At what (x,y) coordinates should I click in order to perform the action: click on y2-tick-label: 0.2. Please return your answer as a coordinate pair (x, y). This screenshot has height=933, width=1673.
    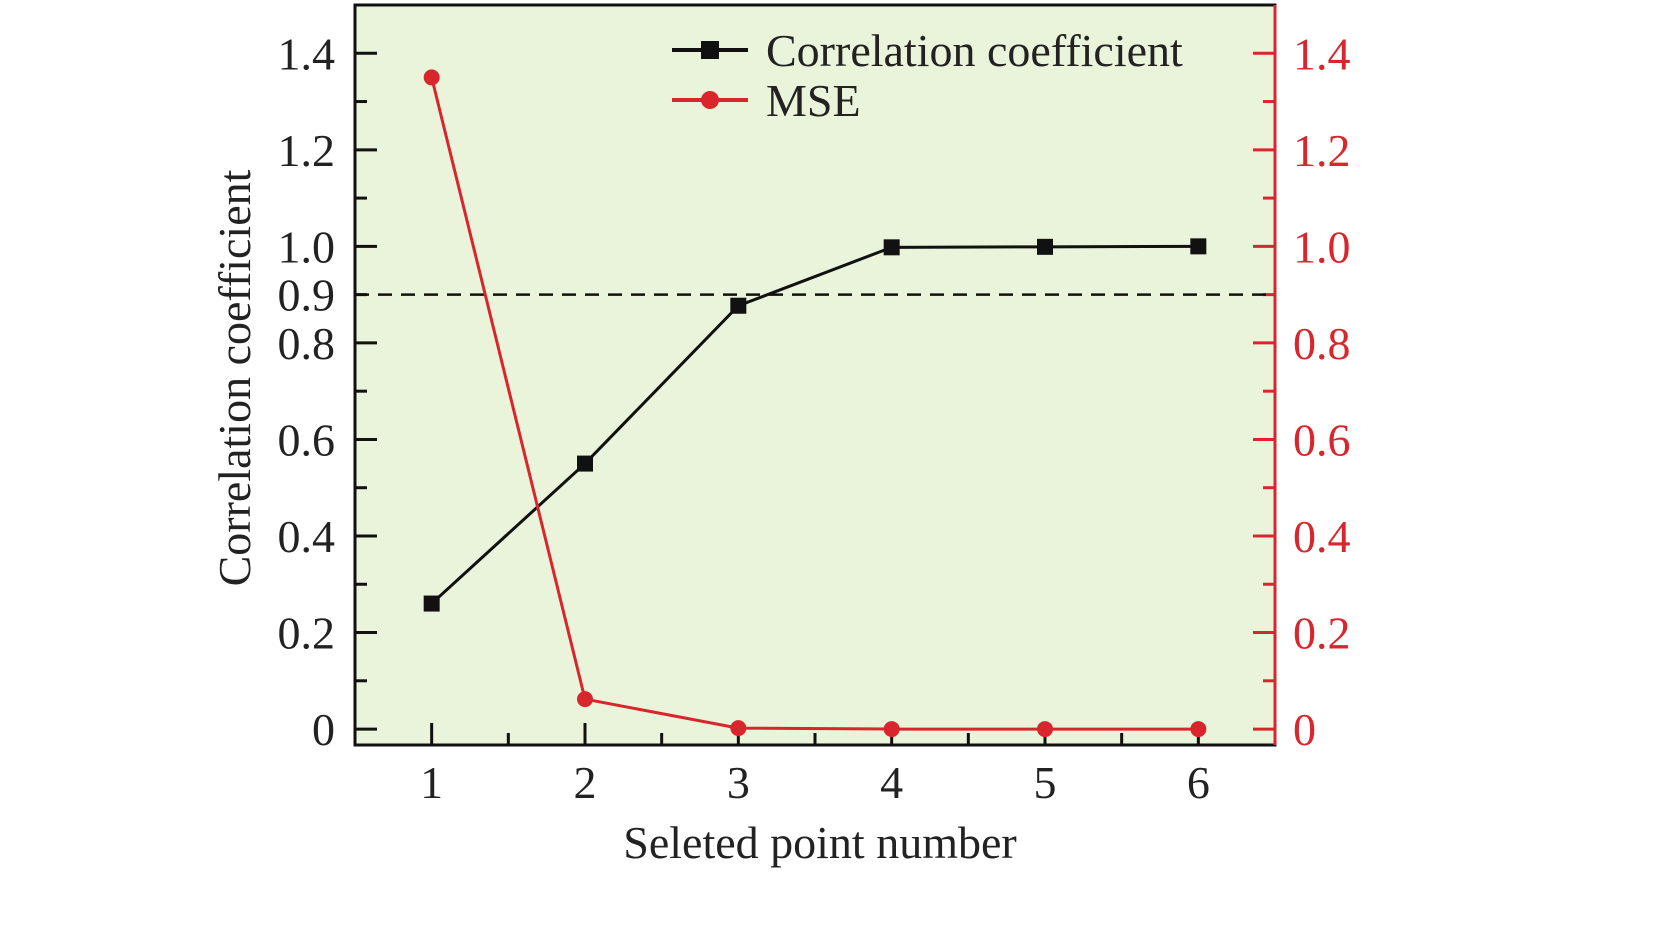
    Looking at the image, I should click on (1322, 633).